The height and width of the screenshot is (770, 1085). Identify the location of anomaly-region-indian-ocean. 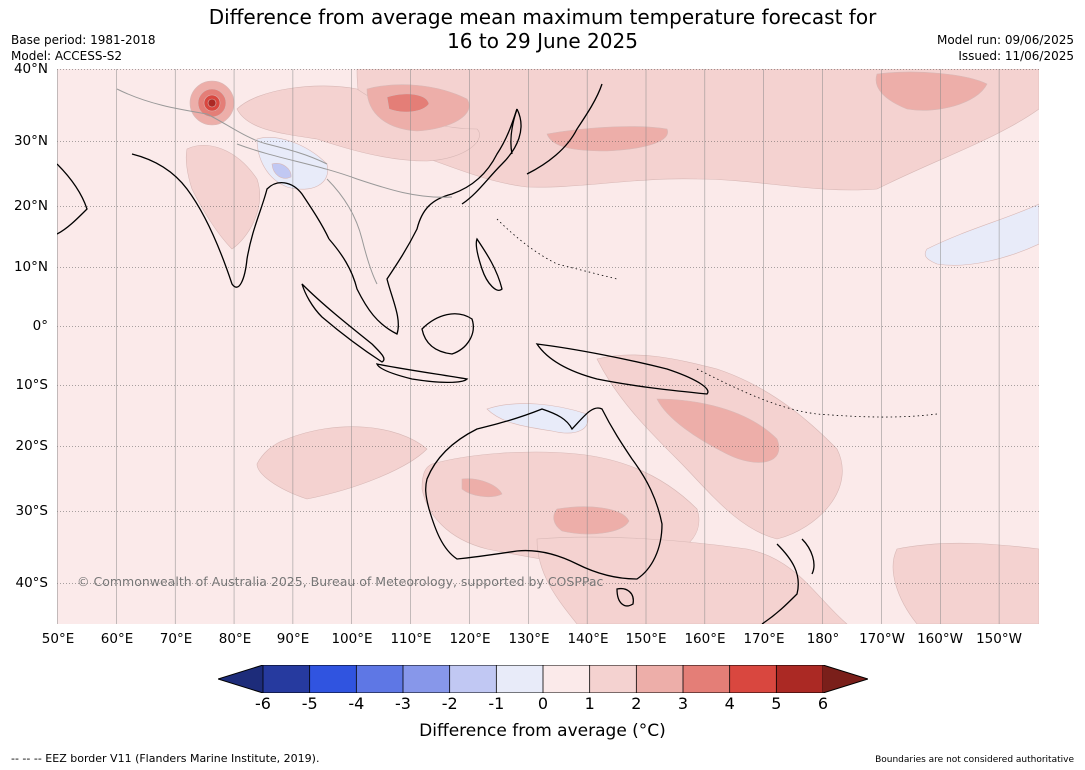
(342, 463).